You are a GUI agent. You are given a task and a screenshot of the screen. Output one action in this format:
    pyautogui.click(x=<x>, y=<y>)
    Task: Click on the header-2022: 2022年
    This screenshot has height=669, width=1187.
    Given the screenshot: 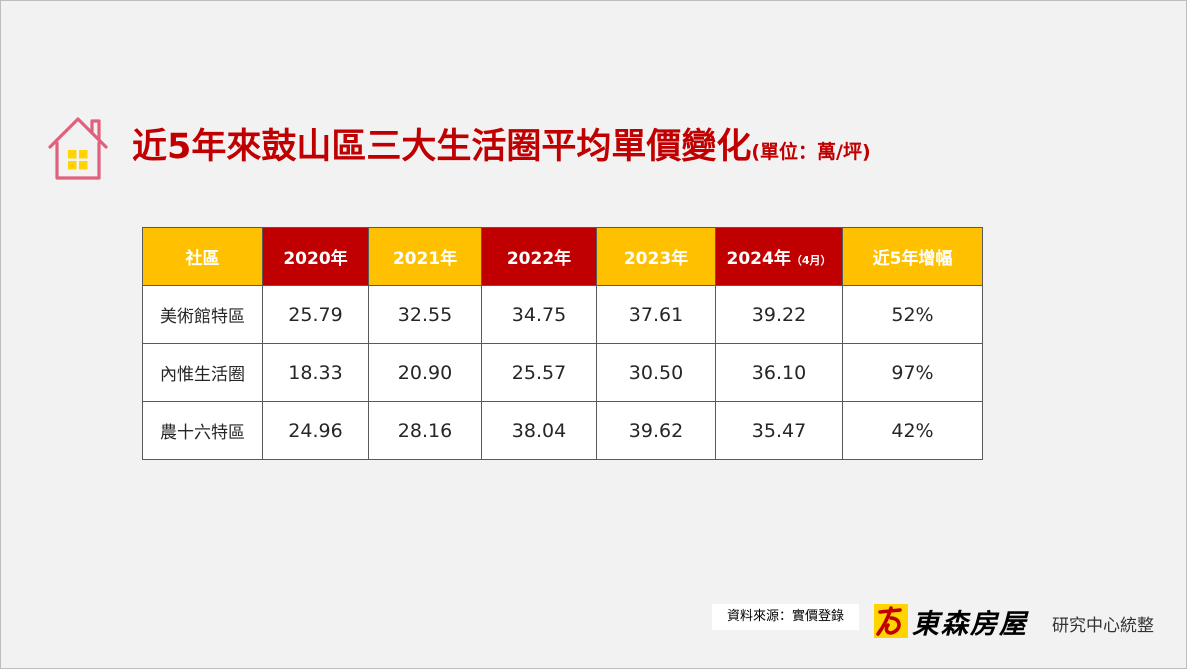 What is the action you would take?
    pyautogui.click(x=539, y=256)
    